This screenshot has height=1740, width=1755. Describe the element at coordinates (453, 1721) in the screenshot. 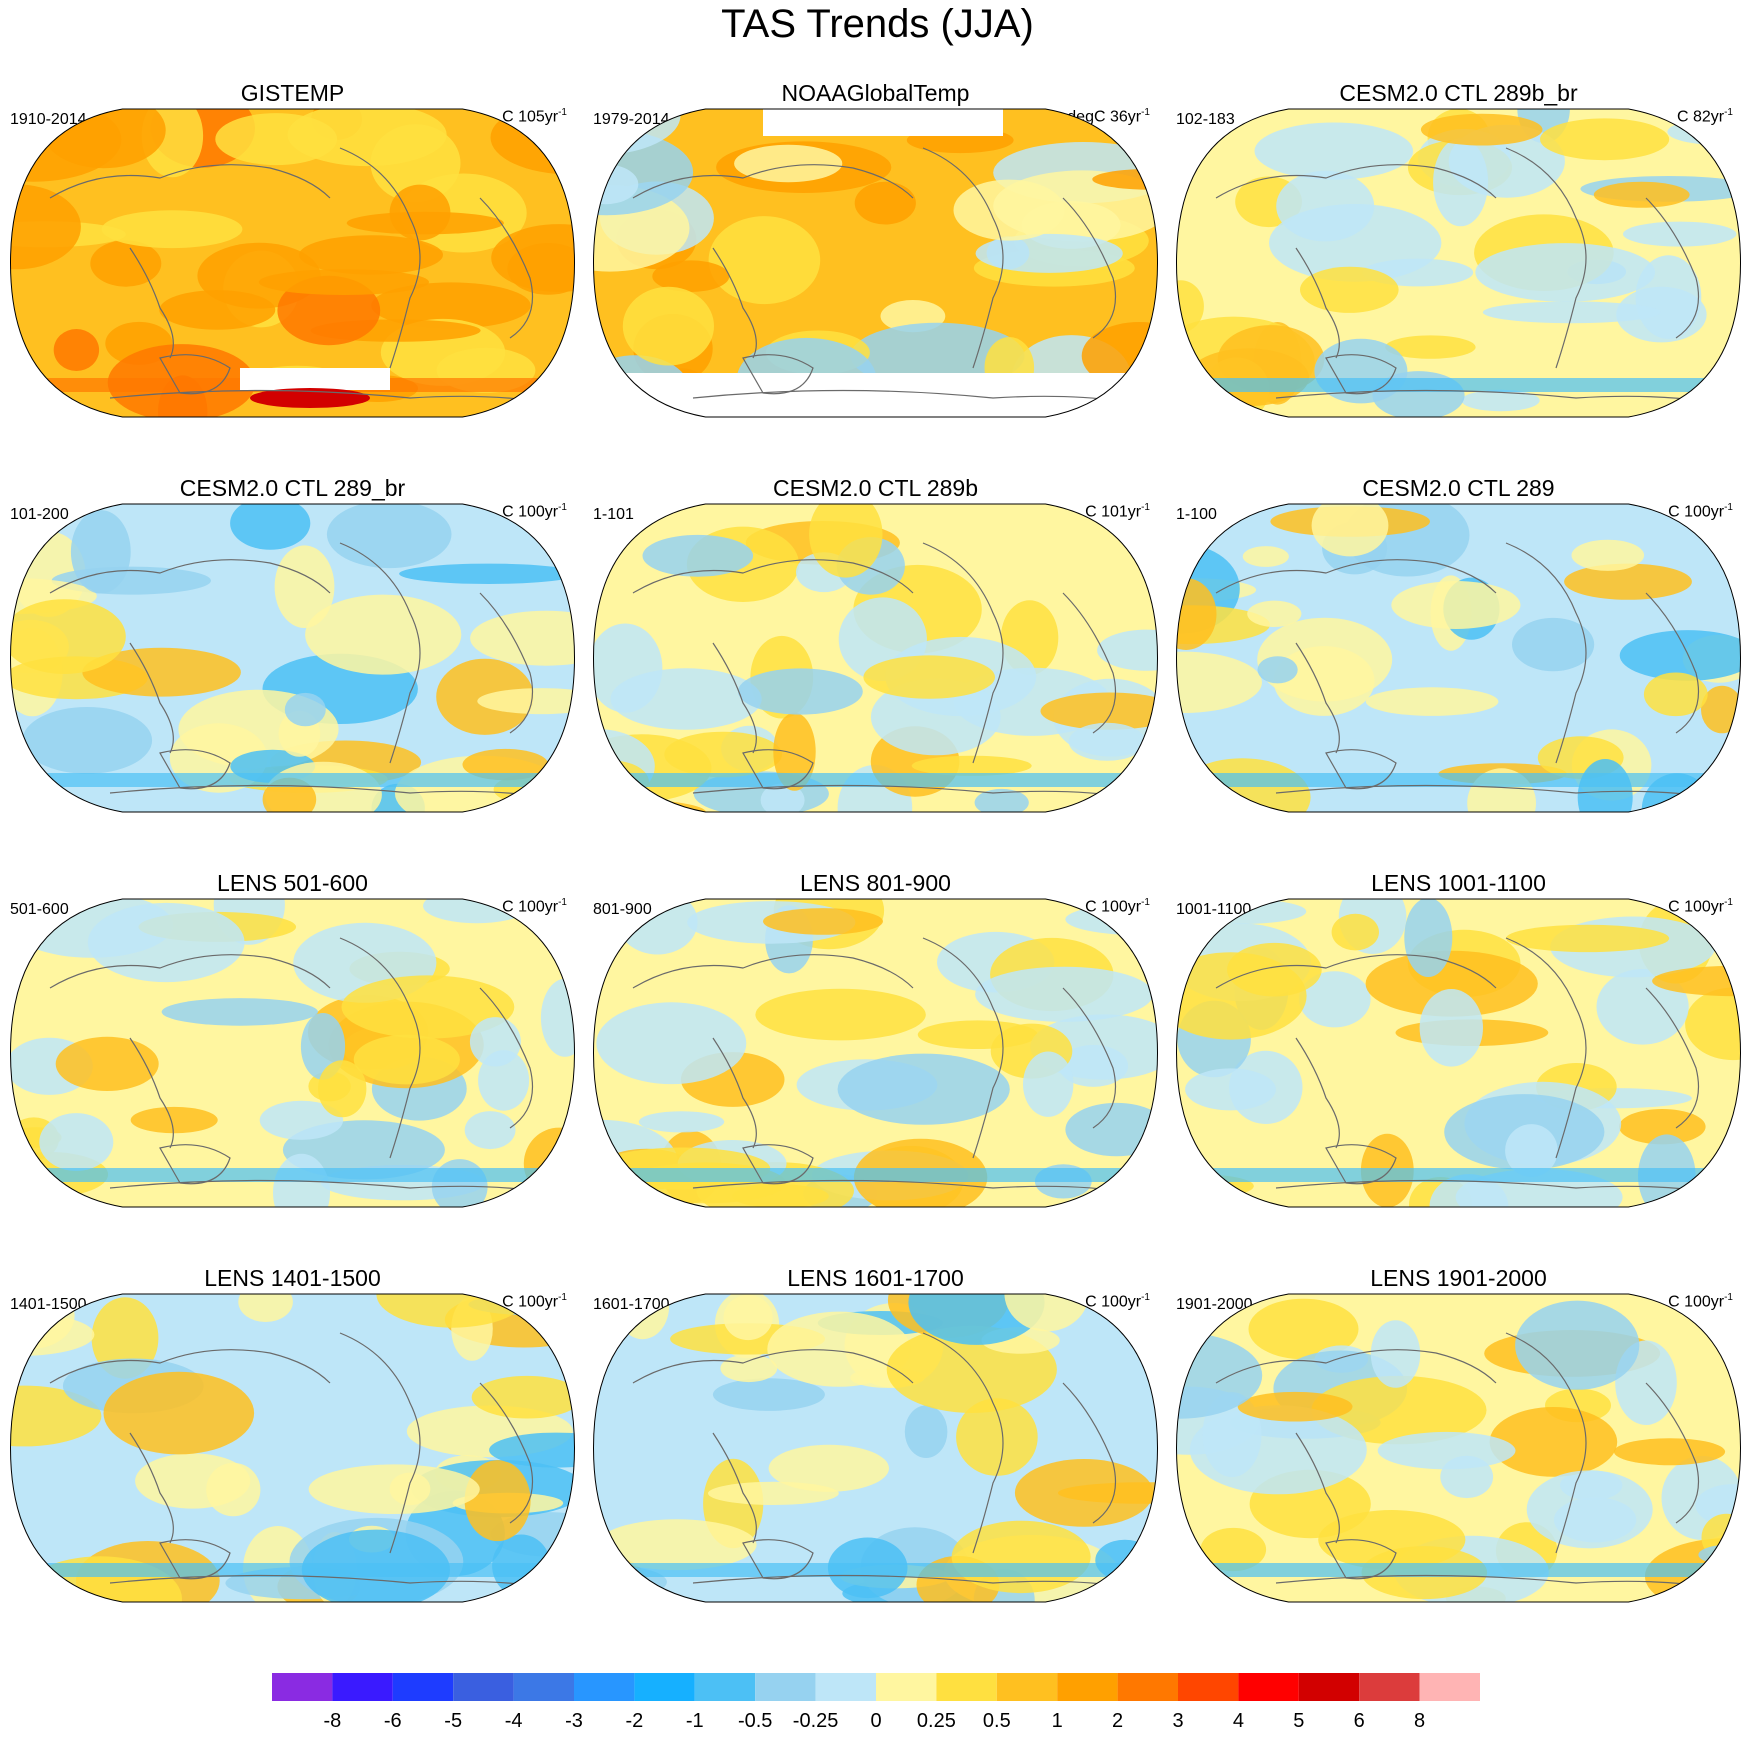

I see `colorbar-tick-label: -5` at that location.